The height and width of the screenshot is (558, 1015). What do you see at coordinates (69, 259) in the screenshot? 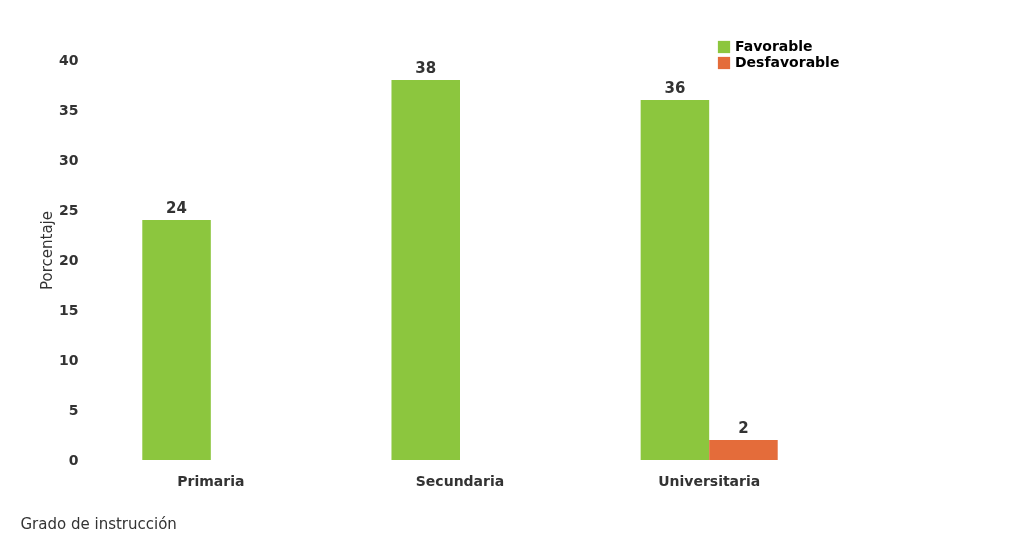
I see `y-tick-label: 20` at bounding box center [69, 259].